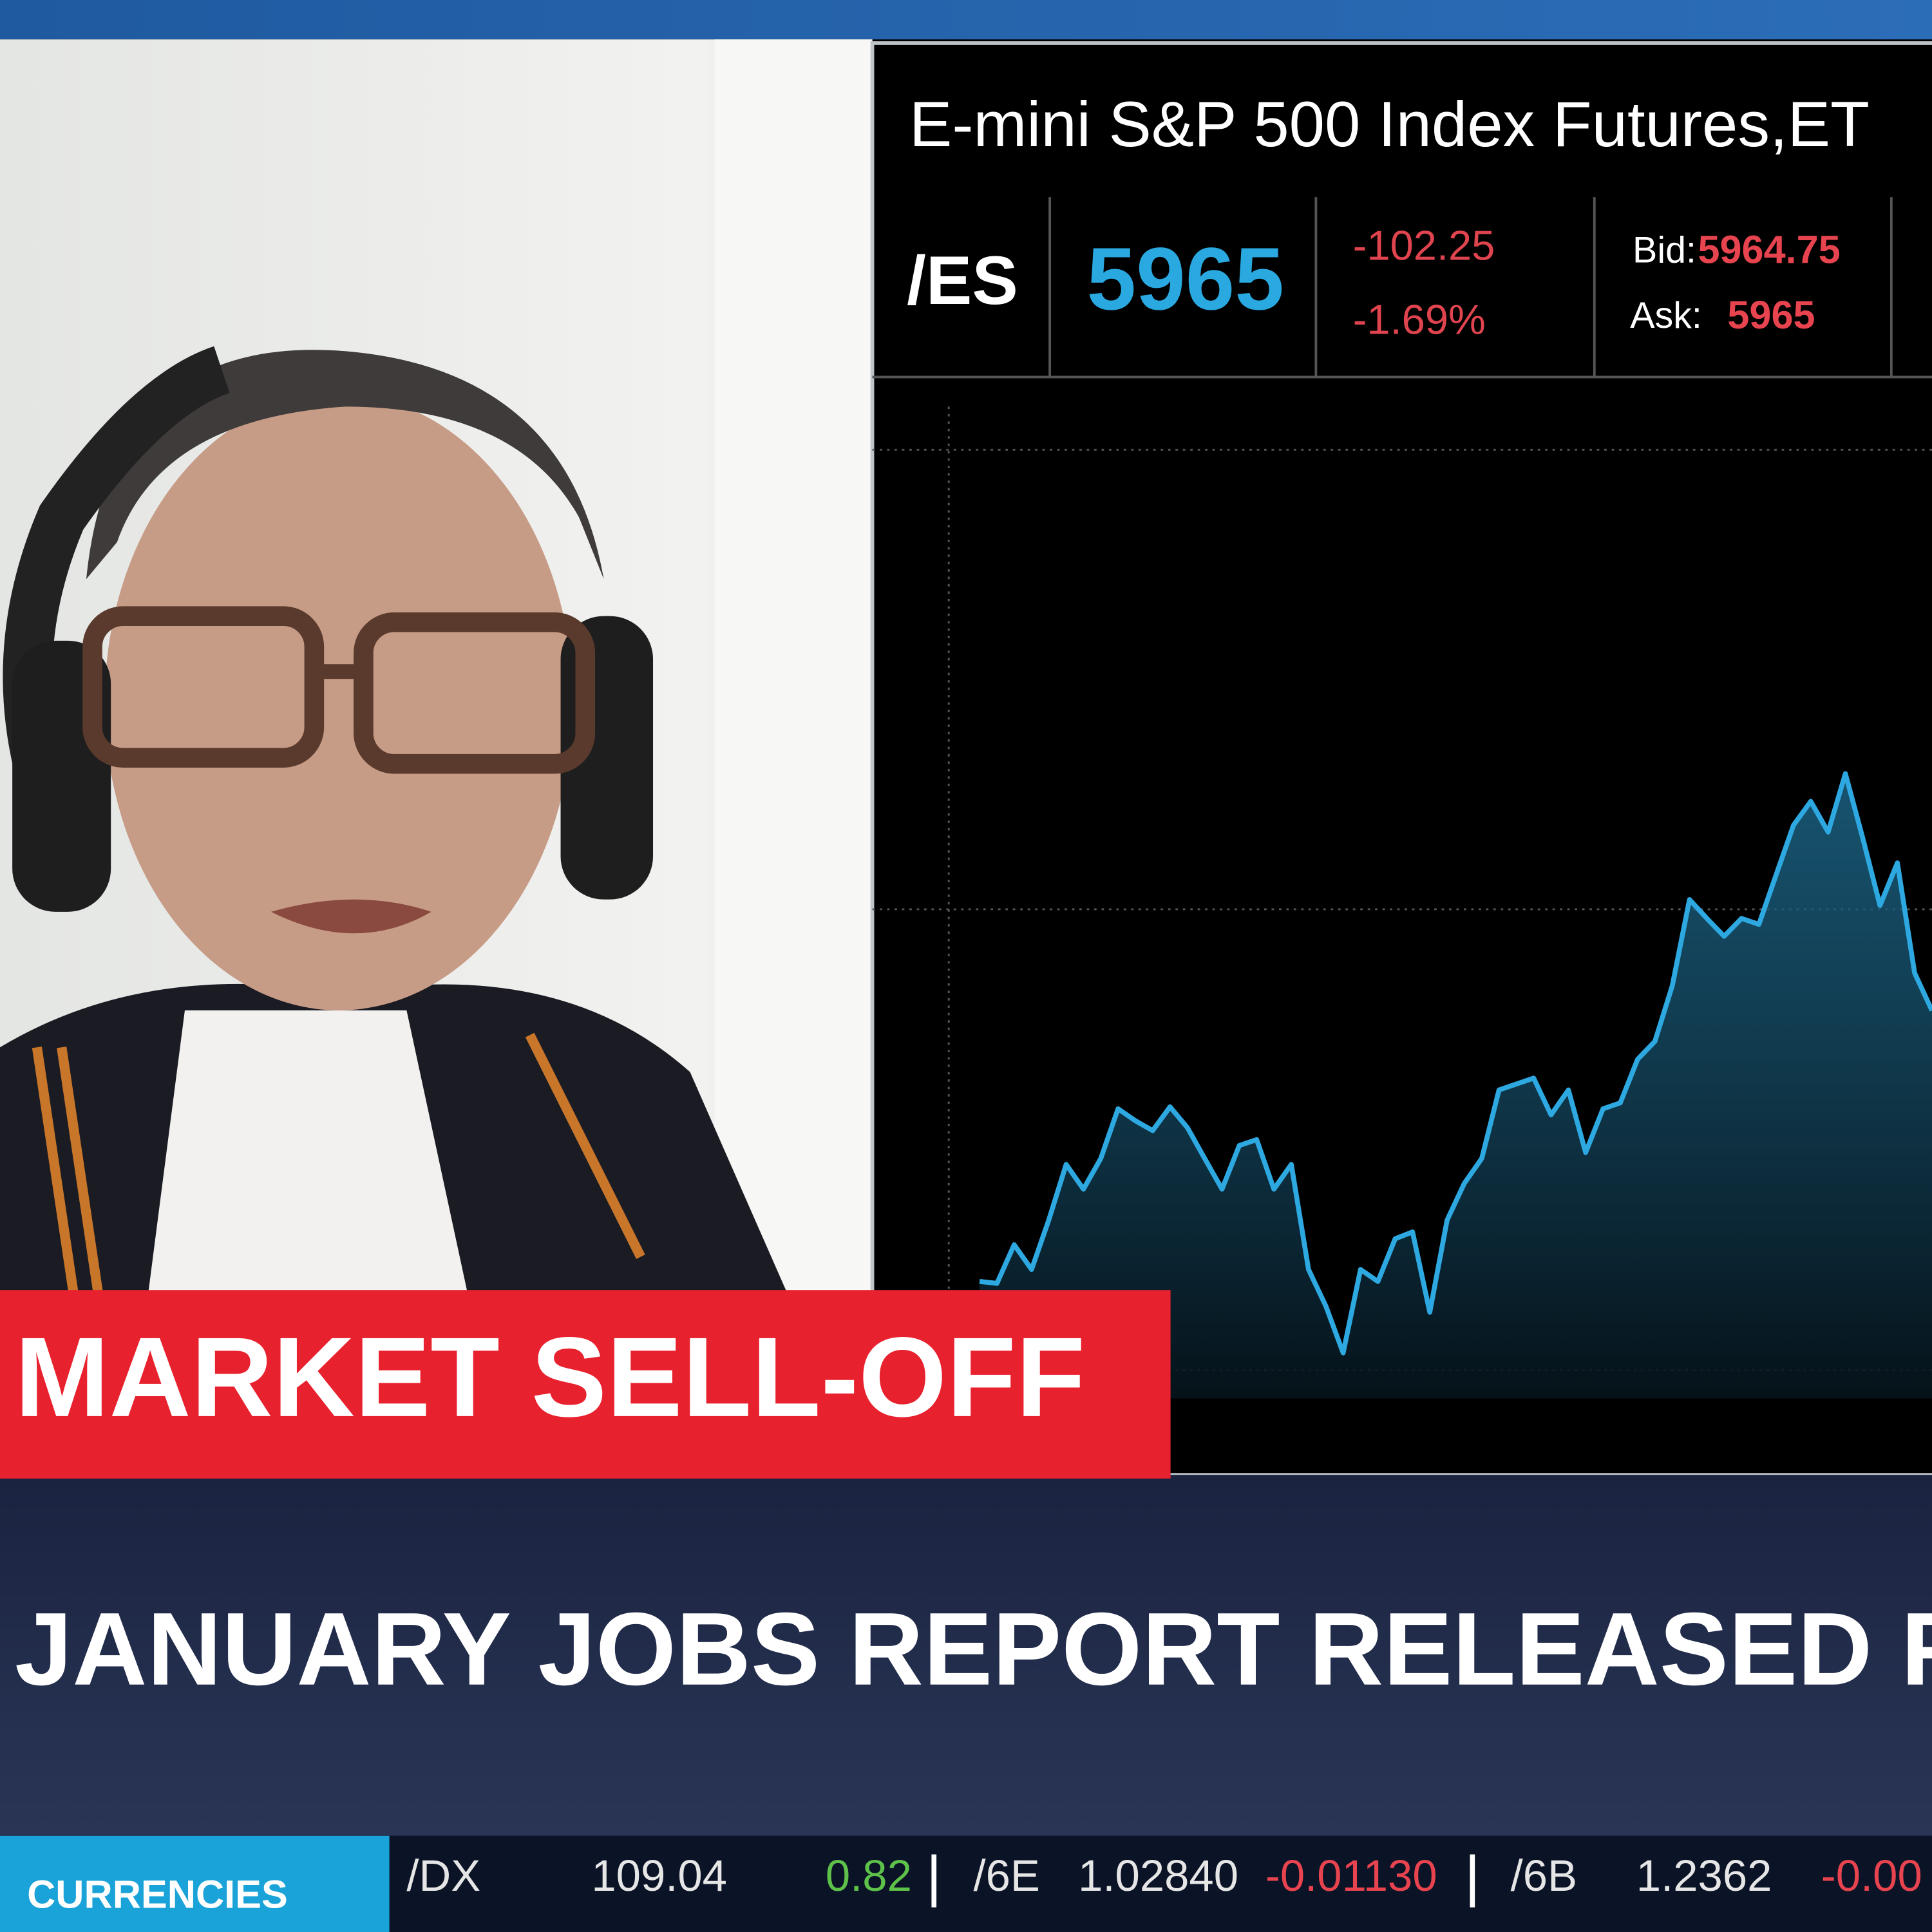  Describe the element at coordinates (966, 20) in the screenshot. I see `top-bar` at that location.